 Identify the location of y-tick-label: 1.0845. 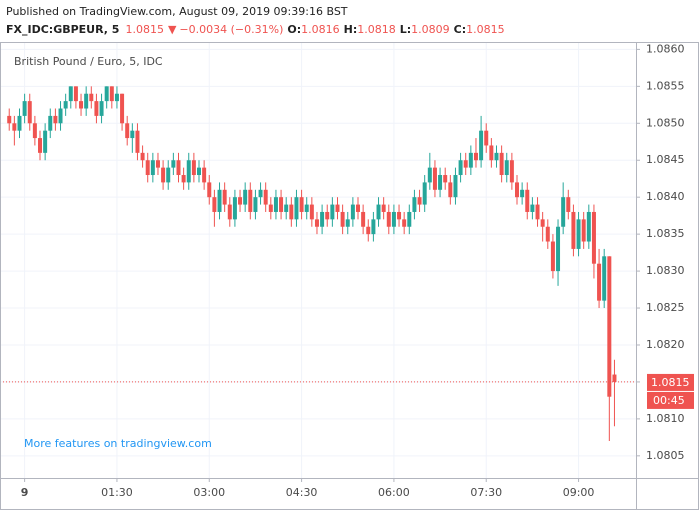
(665, 159).